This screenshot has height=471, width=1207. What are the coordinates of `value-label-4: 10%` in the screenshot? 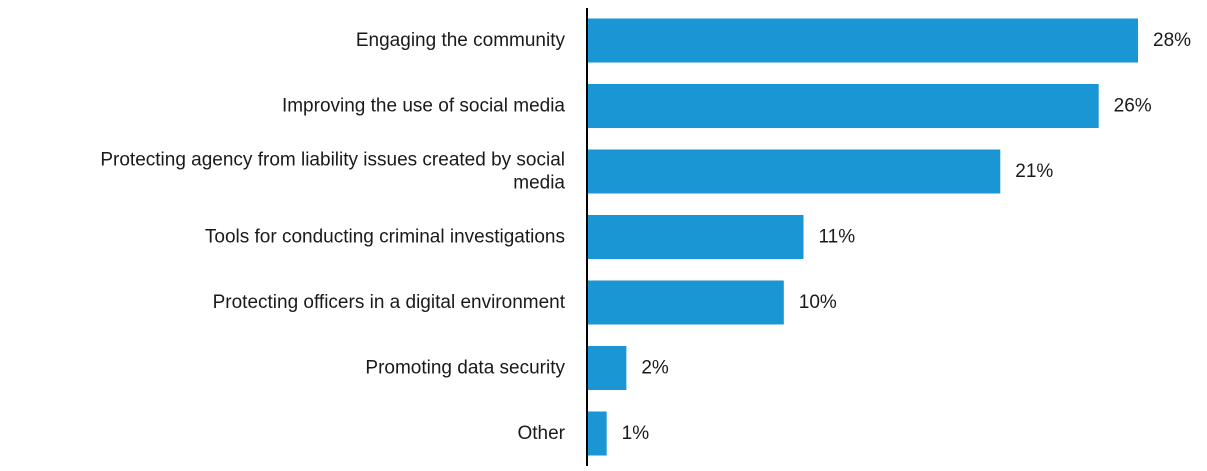 It's located at (818, 302).